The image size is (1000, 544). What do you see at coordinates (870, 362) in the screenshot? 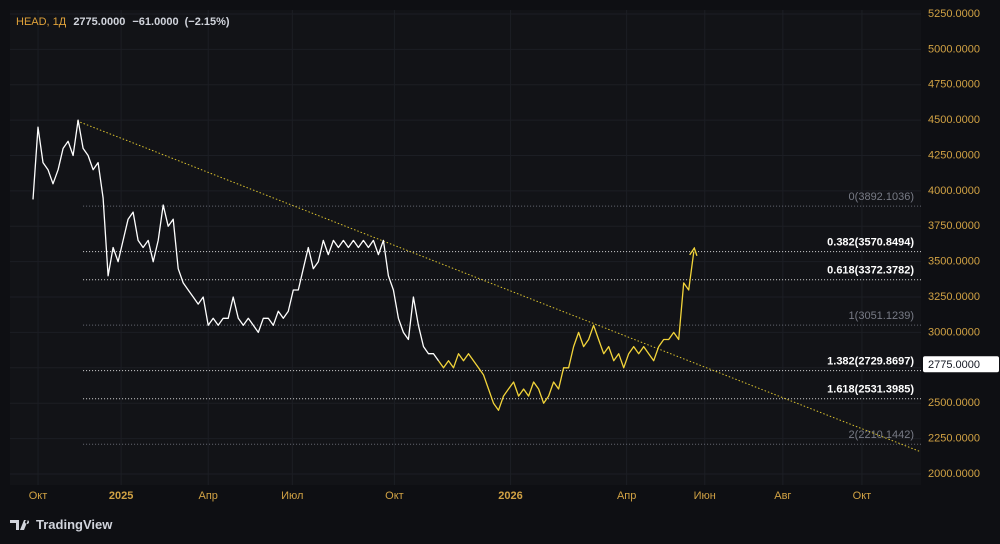
I see `fib-label: 1.382(2729.8697)` at bounding box center [870, 362].